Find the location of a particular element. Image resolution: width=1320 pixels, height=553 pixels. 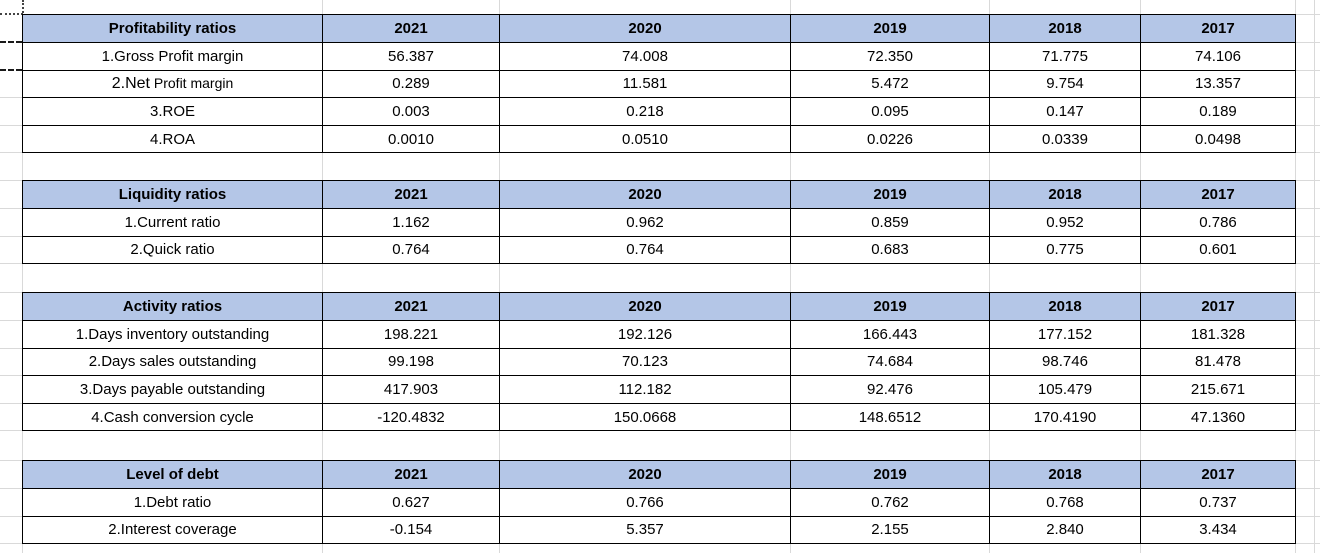

value-cell: 5.472 is located at coordinates (890, 84).